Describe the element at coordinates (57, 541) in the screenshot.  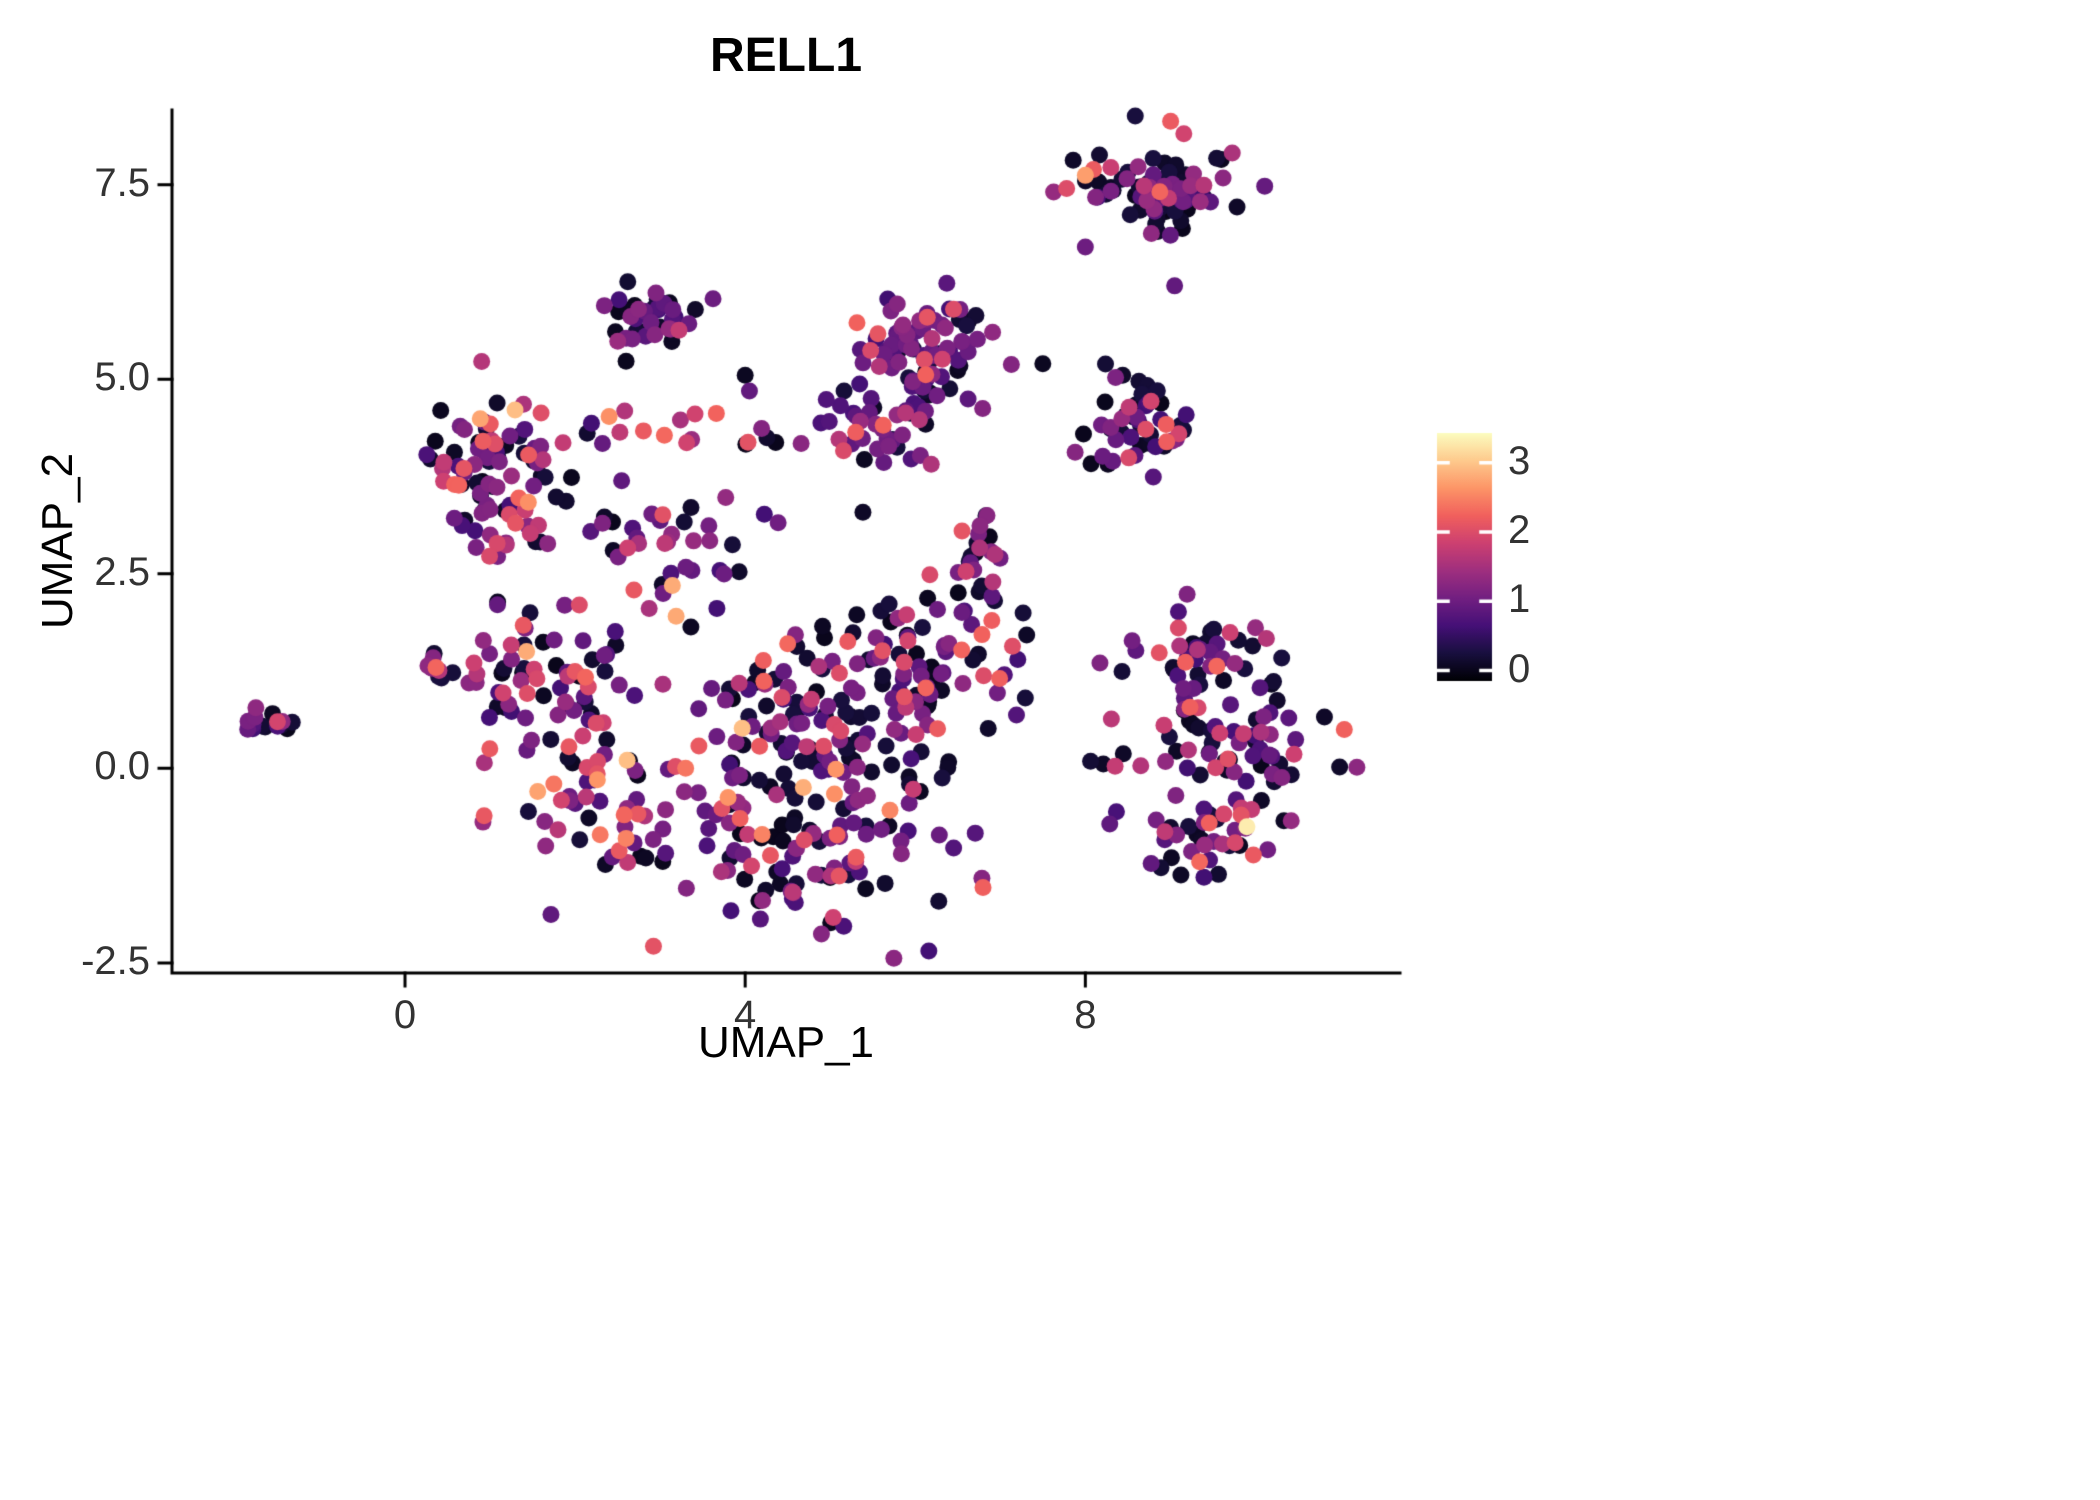
I see `y-axis-title: UMAP_2` at that location.